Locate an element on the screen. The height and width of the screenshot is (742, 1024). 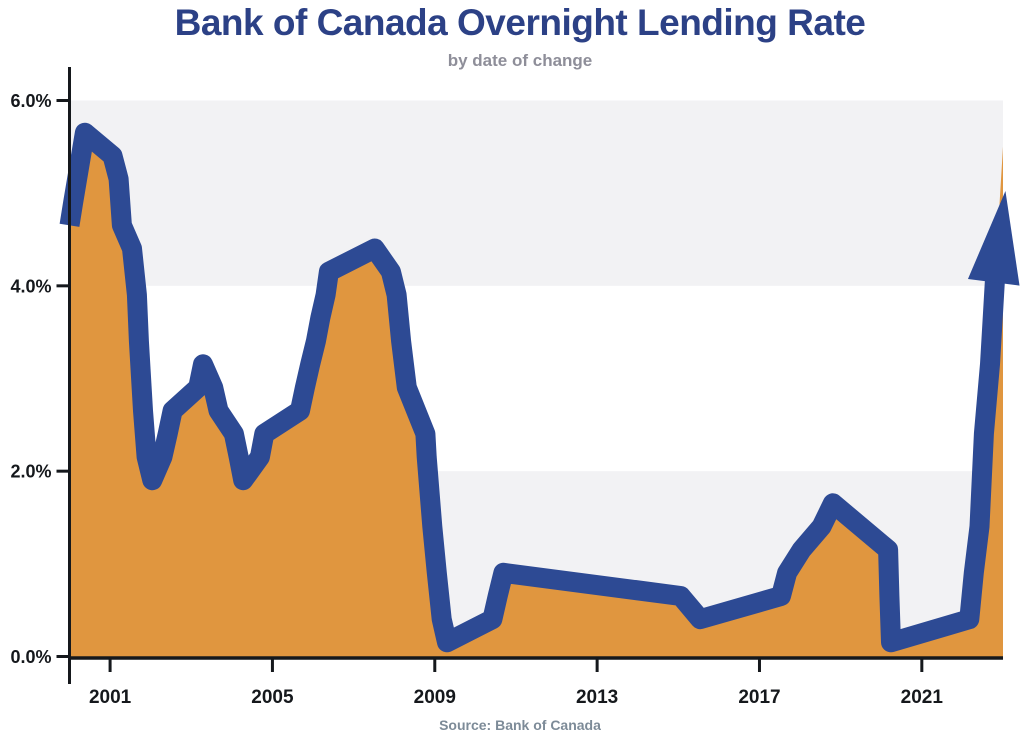
y-tick-label: 4.0% is located at coordinates (30, 286).